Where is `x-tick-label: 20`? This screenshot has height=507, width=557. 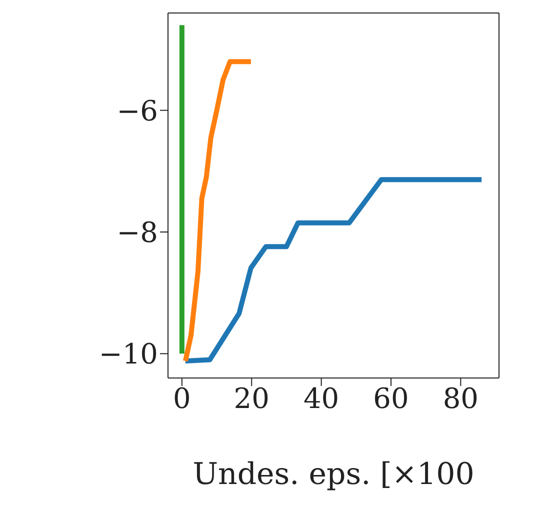 x-tick-label: 20 is located at coordinates (252, 398).